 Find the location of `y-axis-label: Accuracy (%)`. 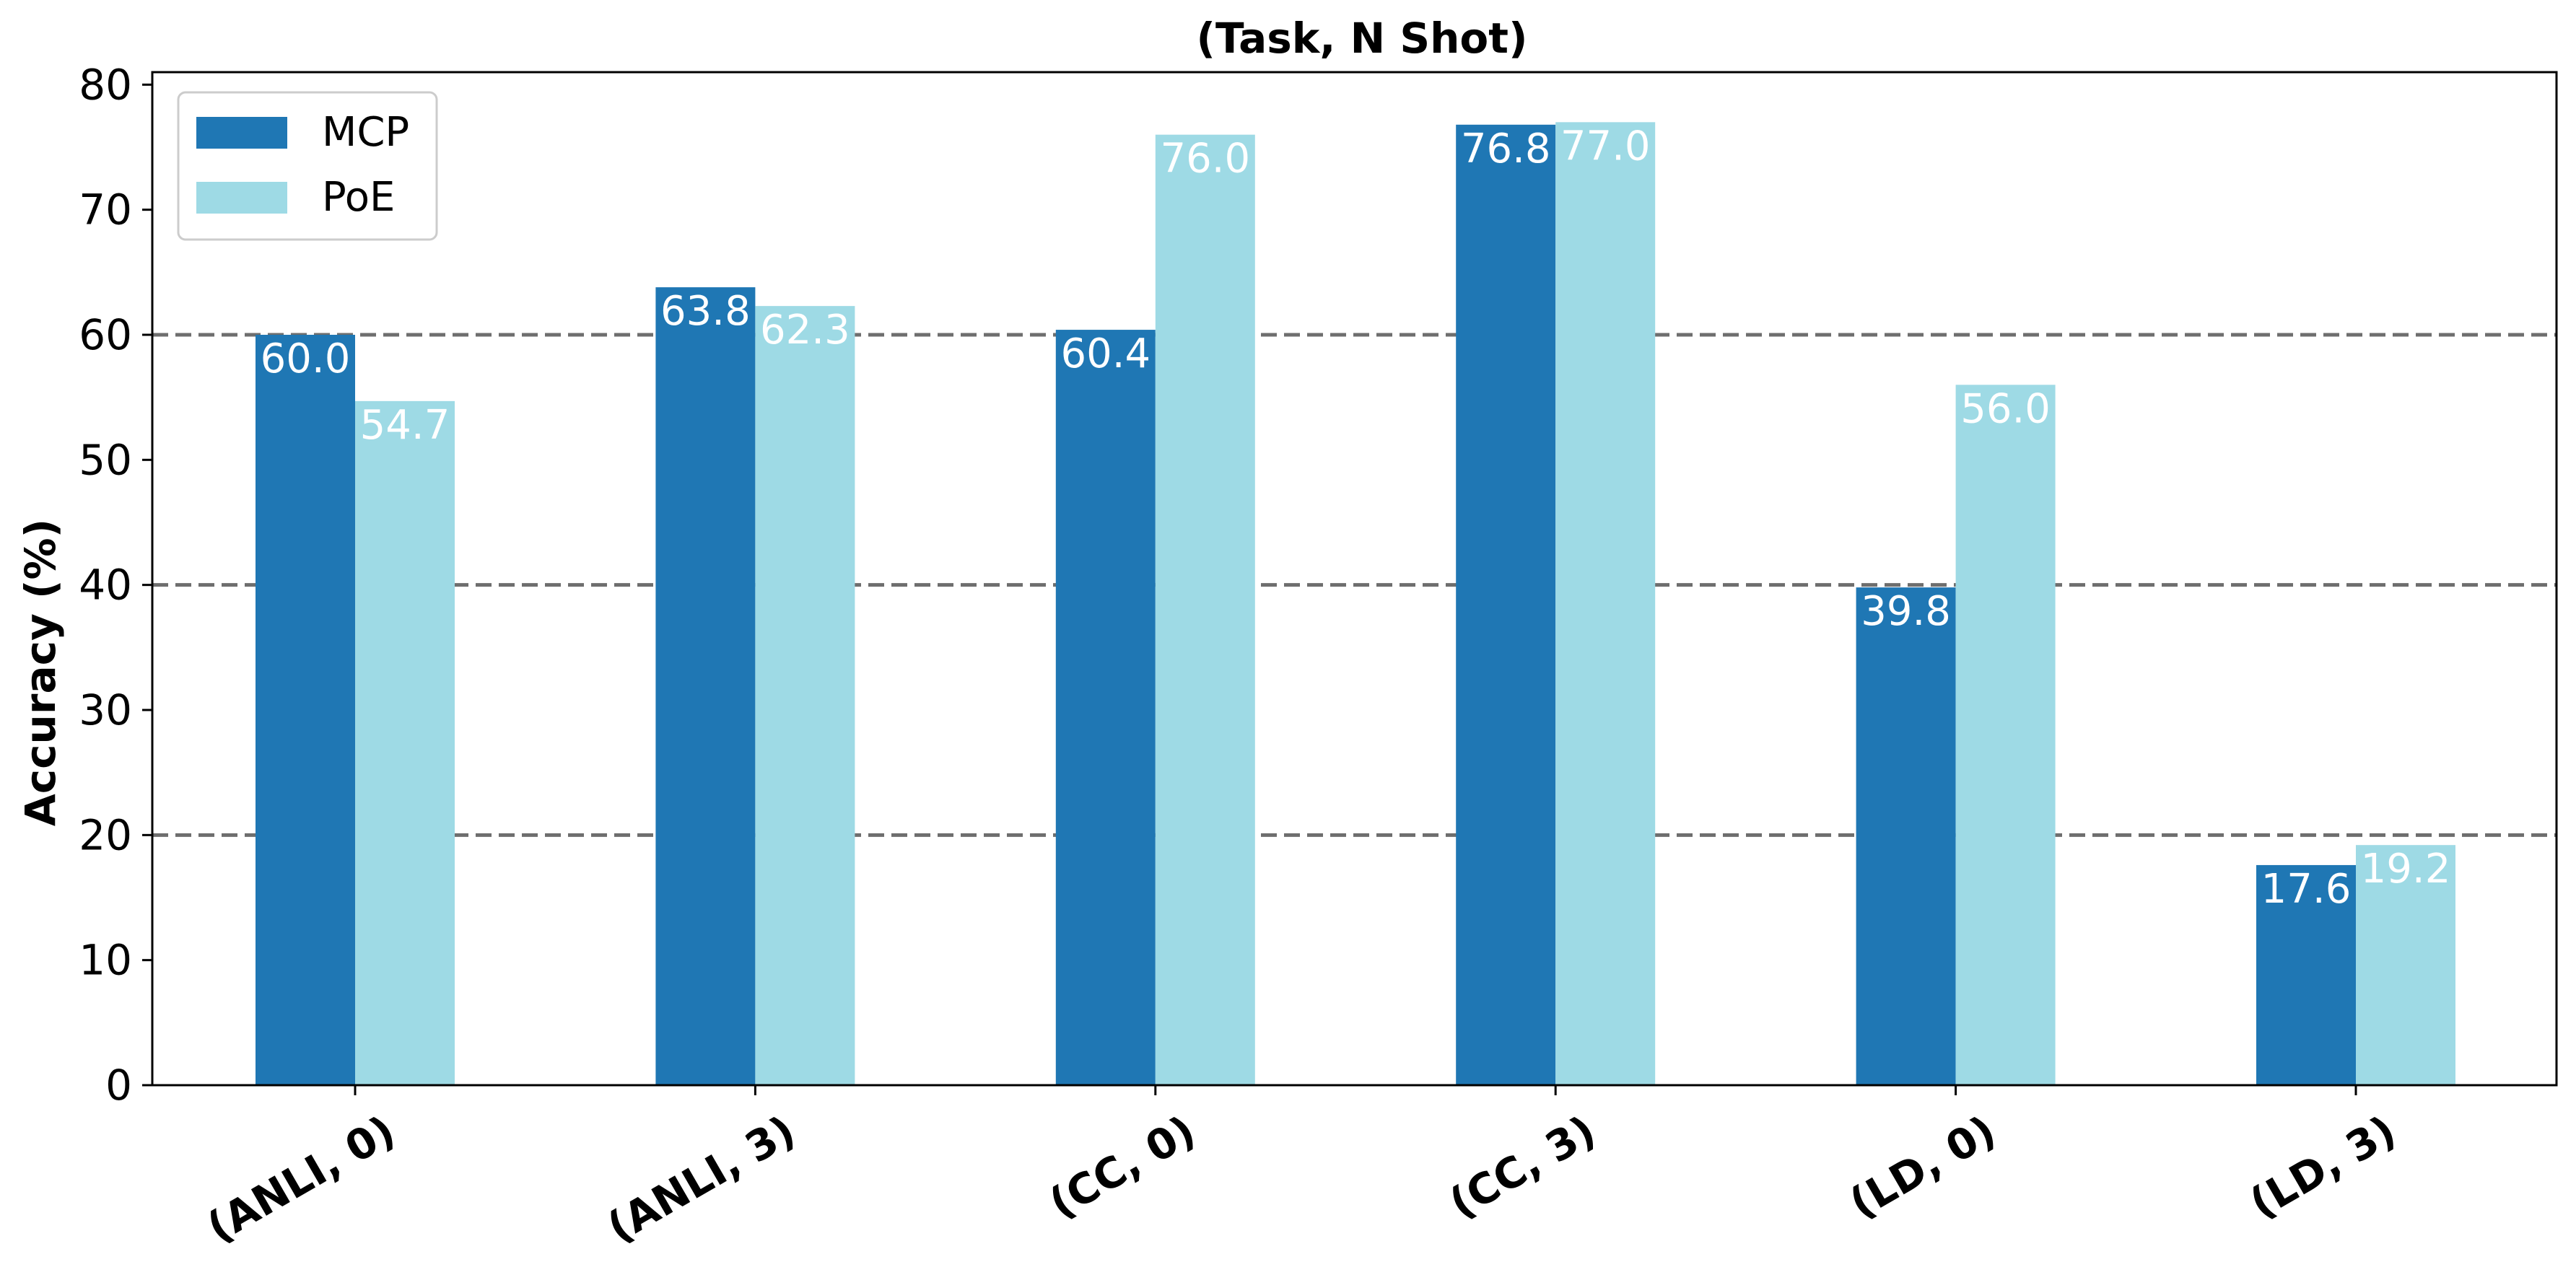

y-axis-label: Accuracy (%) is located at coordinates (40, 672).